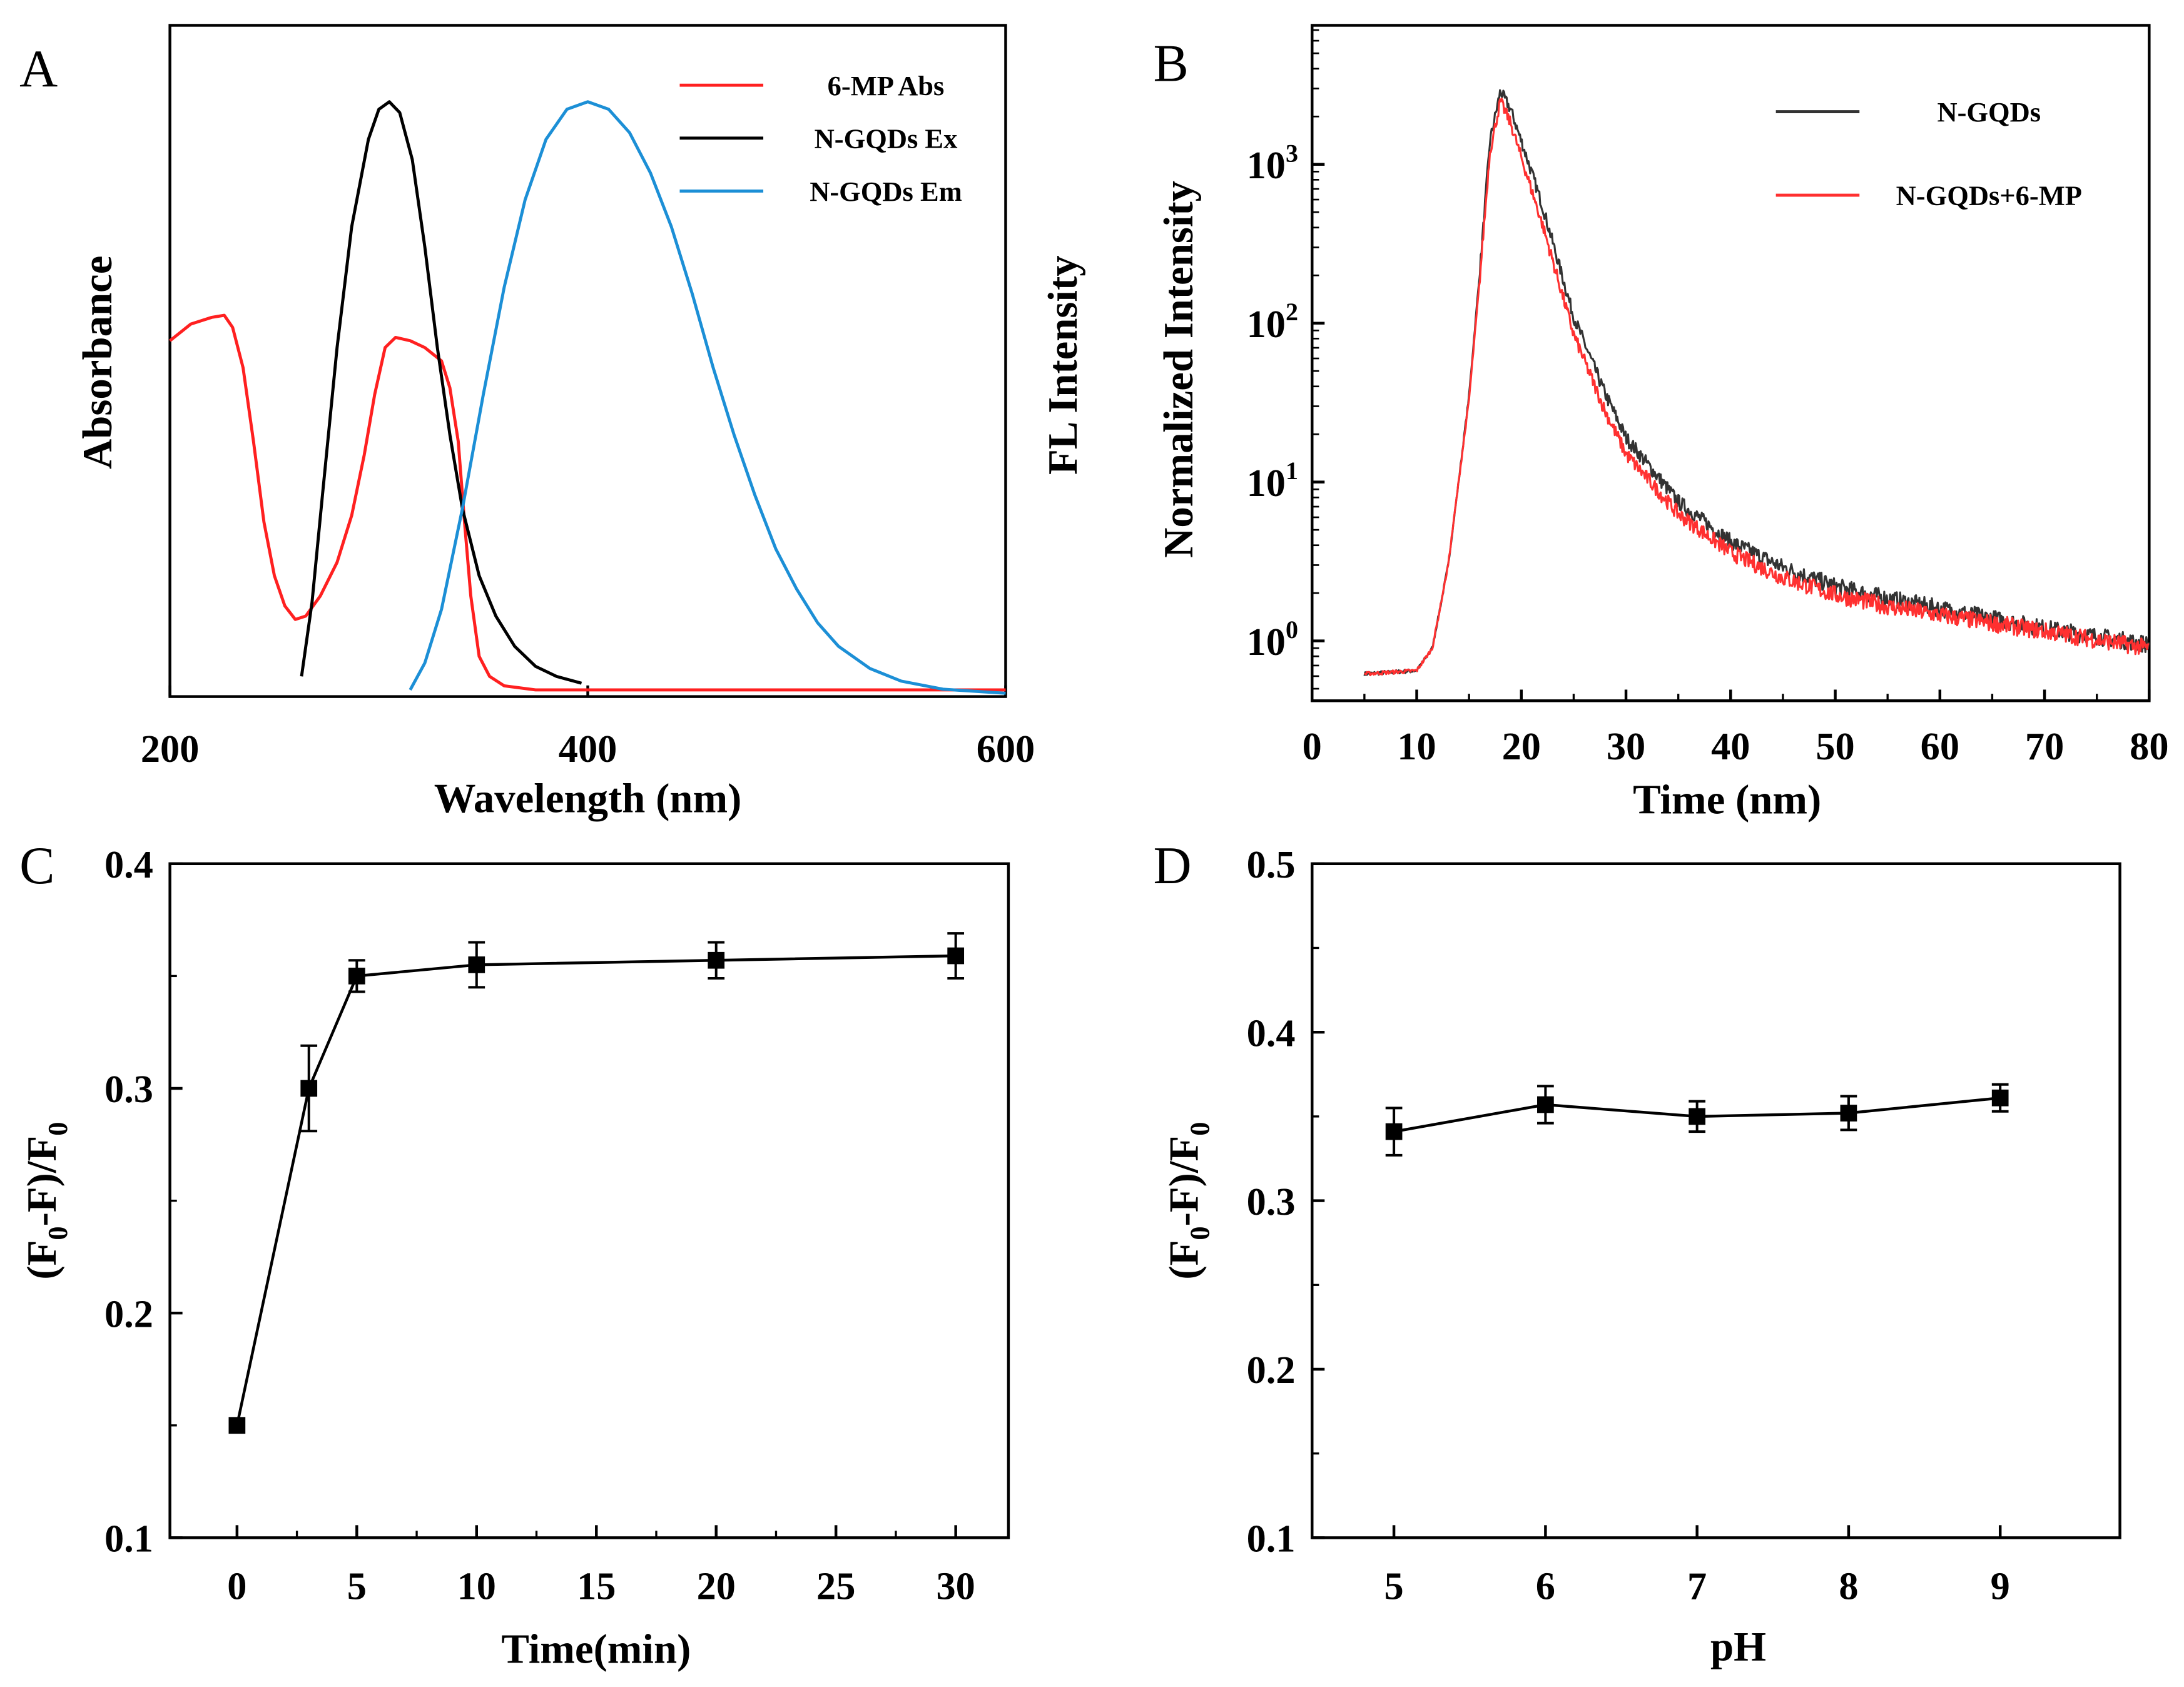  Describe the element at coordinates (2001, 1586) in the screenshot. I see `panel-d-xtick-label: 9` at that location.